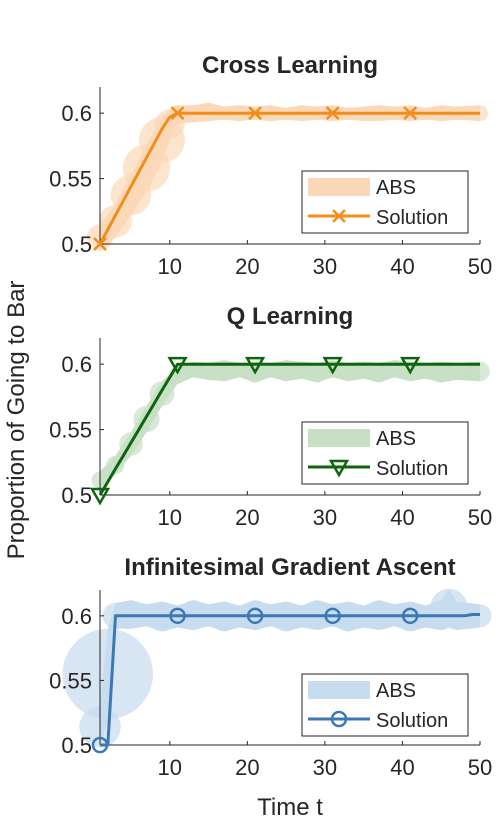 The image size is (500, 840). Describe the element at coordinates (16, 420) in the screenshot. I see `y-axis-label: Proportion of Going to Bar` at that location.